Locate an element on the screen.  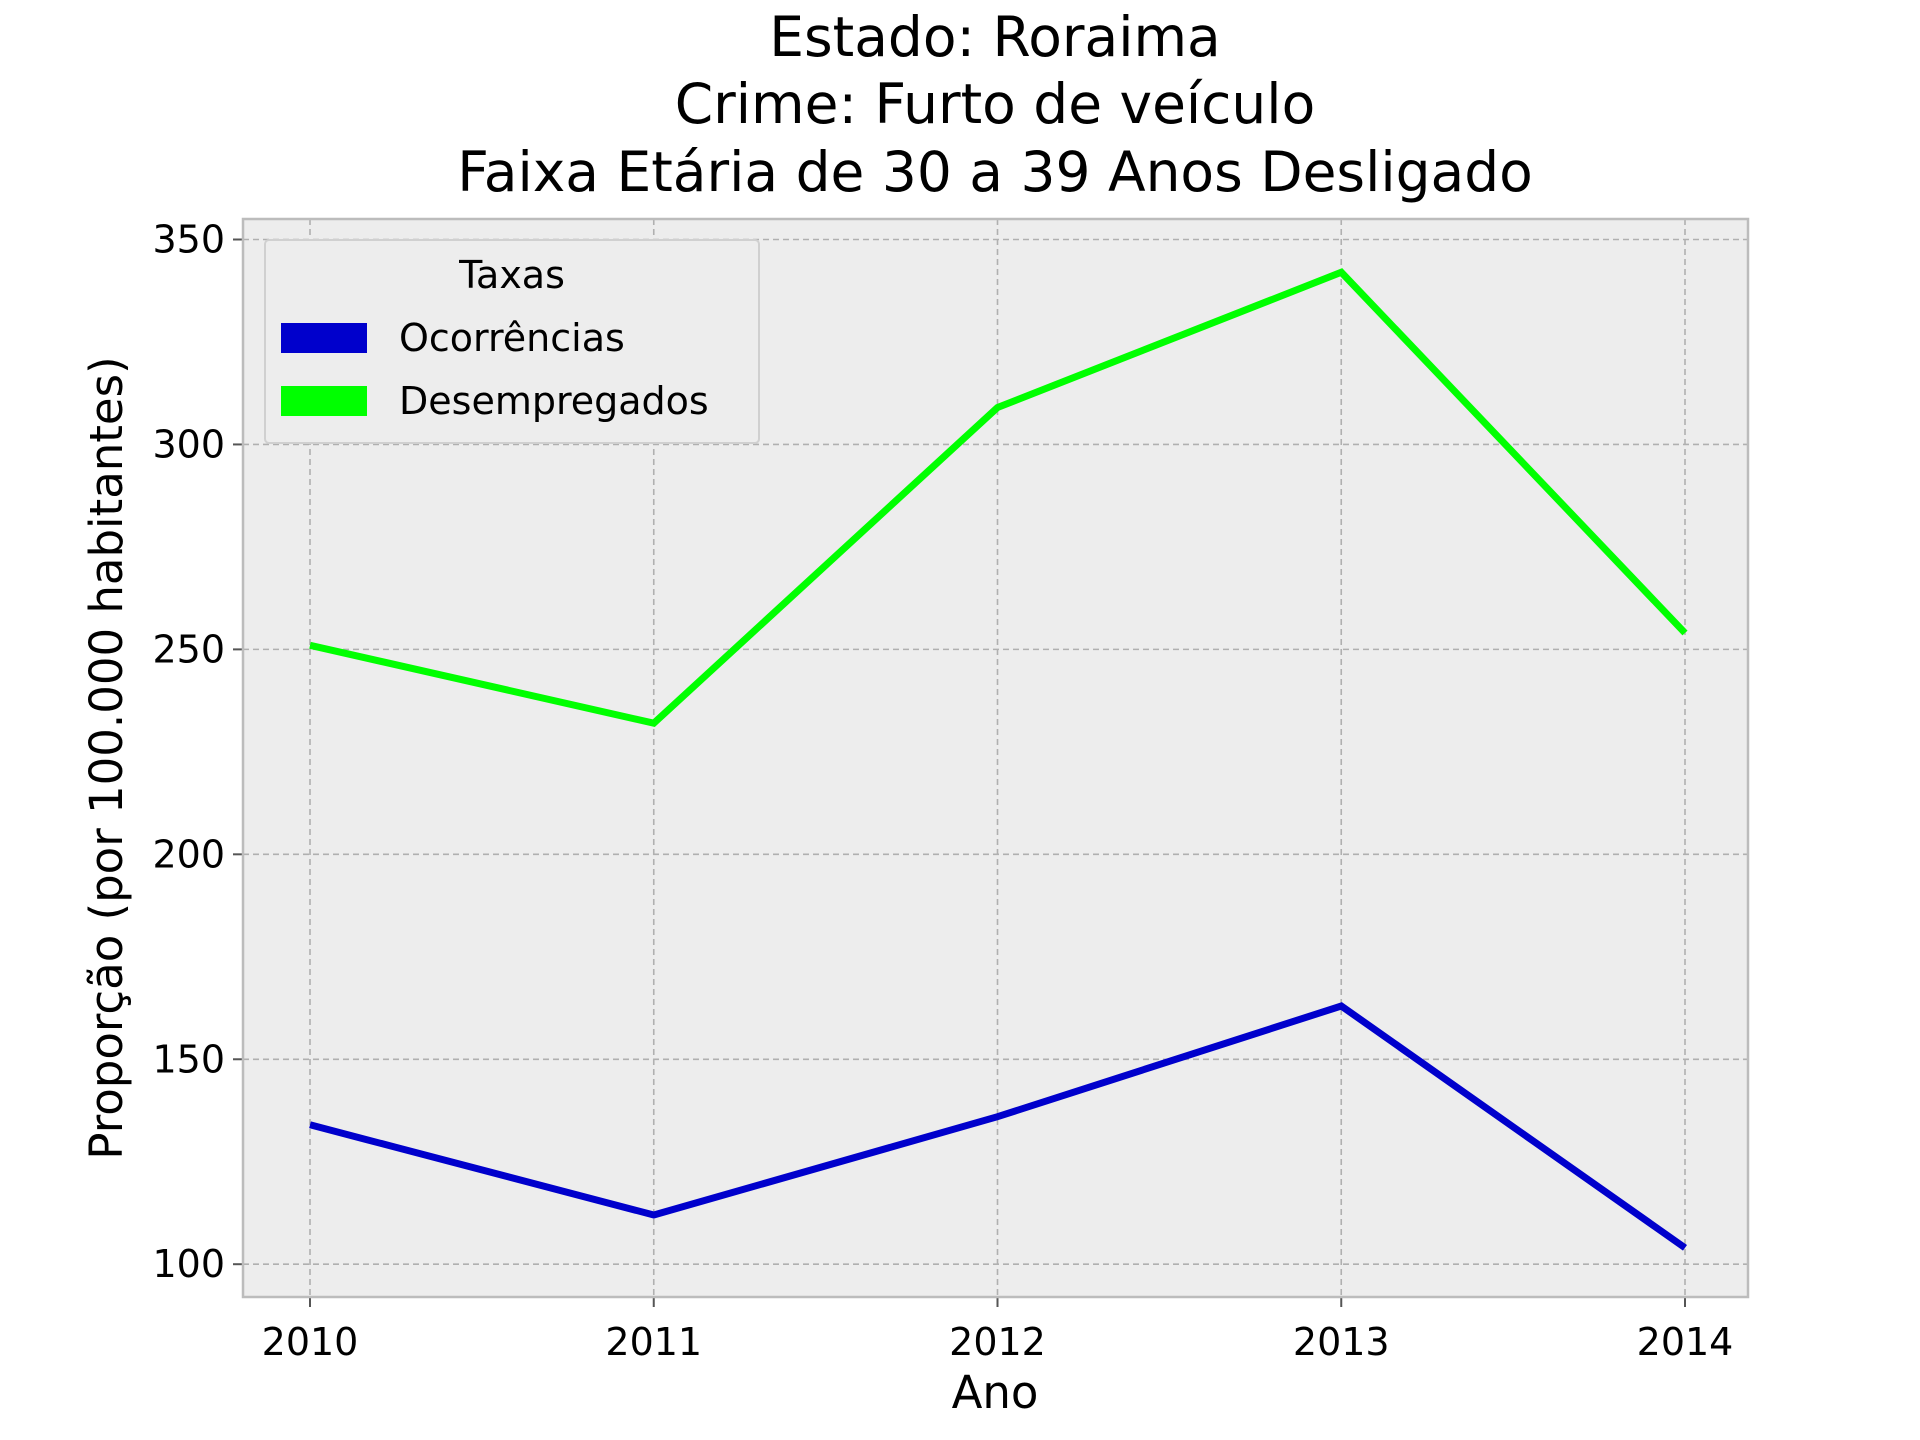
x-tick-labels: 2010 2011 2012 2013 2014 is located at coordinates (998, 1342).